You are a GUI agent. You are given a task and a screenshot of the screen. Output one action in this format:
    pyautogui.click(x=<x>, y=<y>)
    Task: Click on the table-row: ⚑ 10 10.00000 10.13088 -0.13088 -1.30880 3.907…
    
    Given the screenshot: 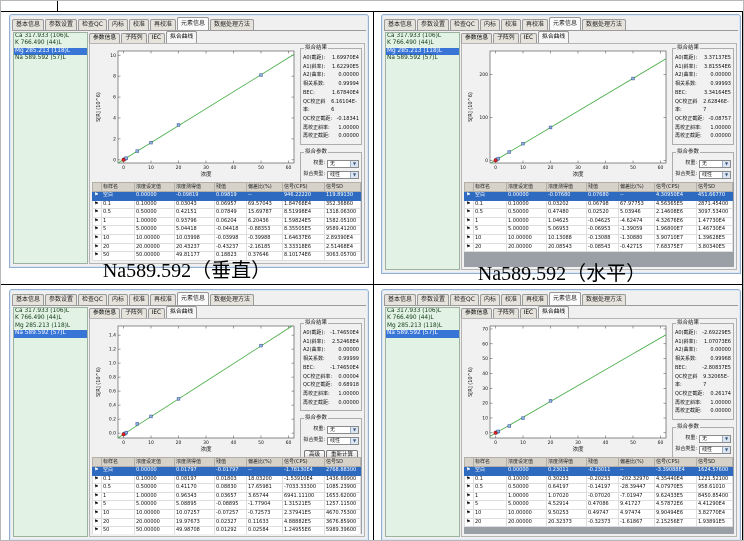 What is the action you would take?
    pyautogui.click(x=598, y=238)
    